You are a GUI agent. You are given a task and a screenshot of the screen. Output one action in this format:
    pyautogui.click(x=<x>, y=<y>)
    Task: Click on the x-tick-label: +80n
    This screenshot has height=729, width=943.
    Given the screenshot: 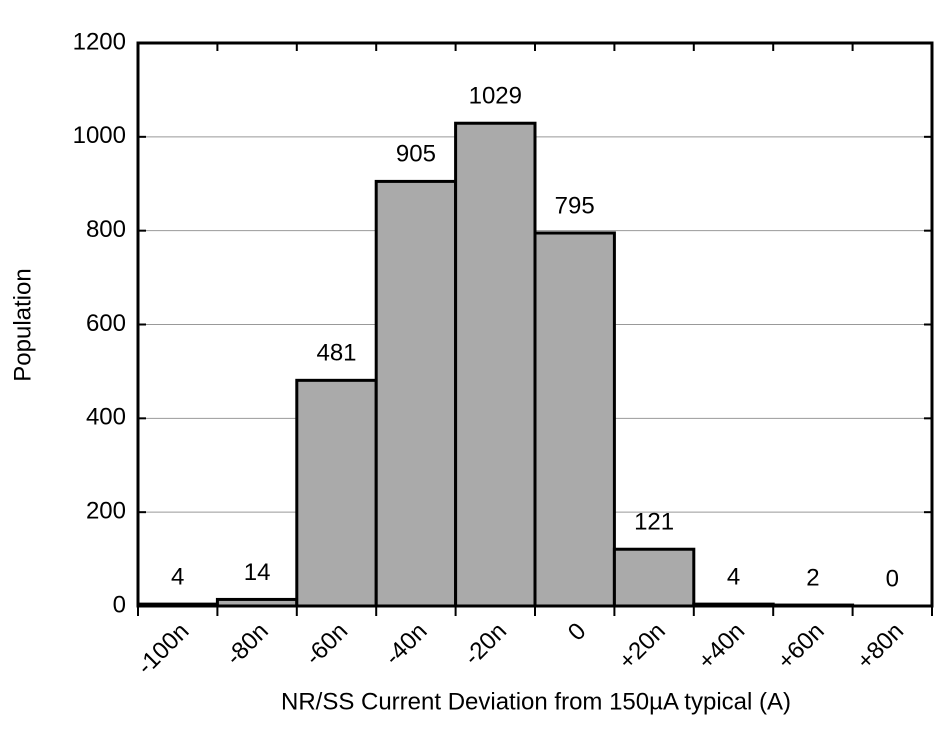 What is the action you would take?
    pyautogui.click(x=880, y=646)
    